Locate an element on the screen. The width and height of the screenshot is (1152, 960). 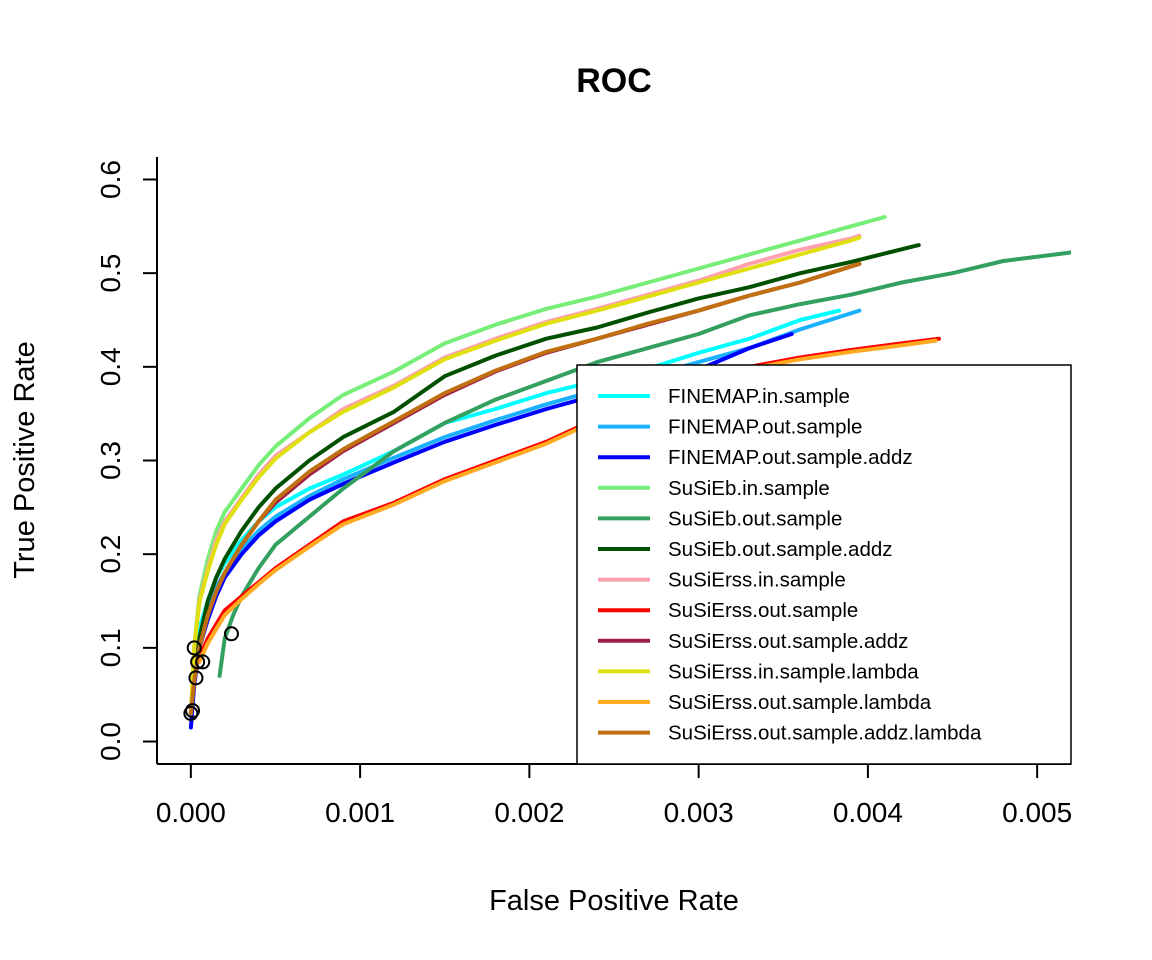
legend-item: FINEMAP.out.sample is located at coordinates (730, 427).